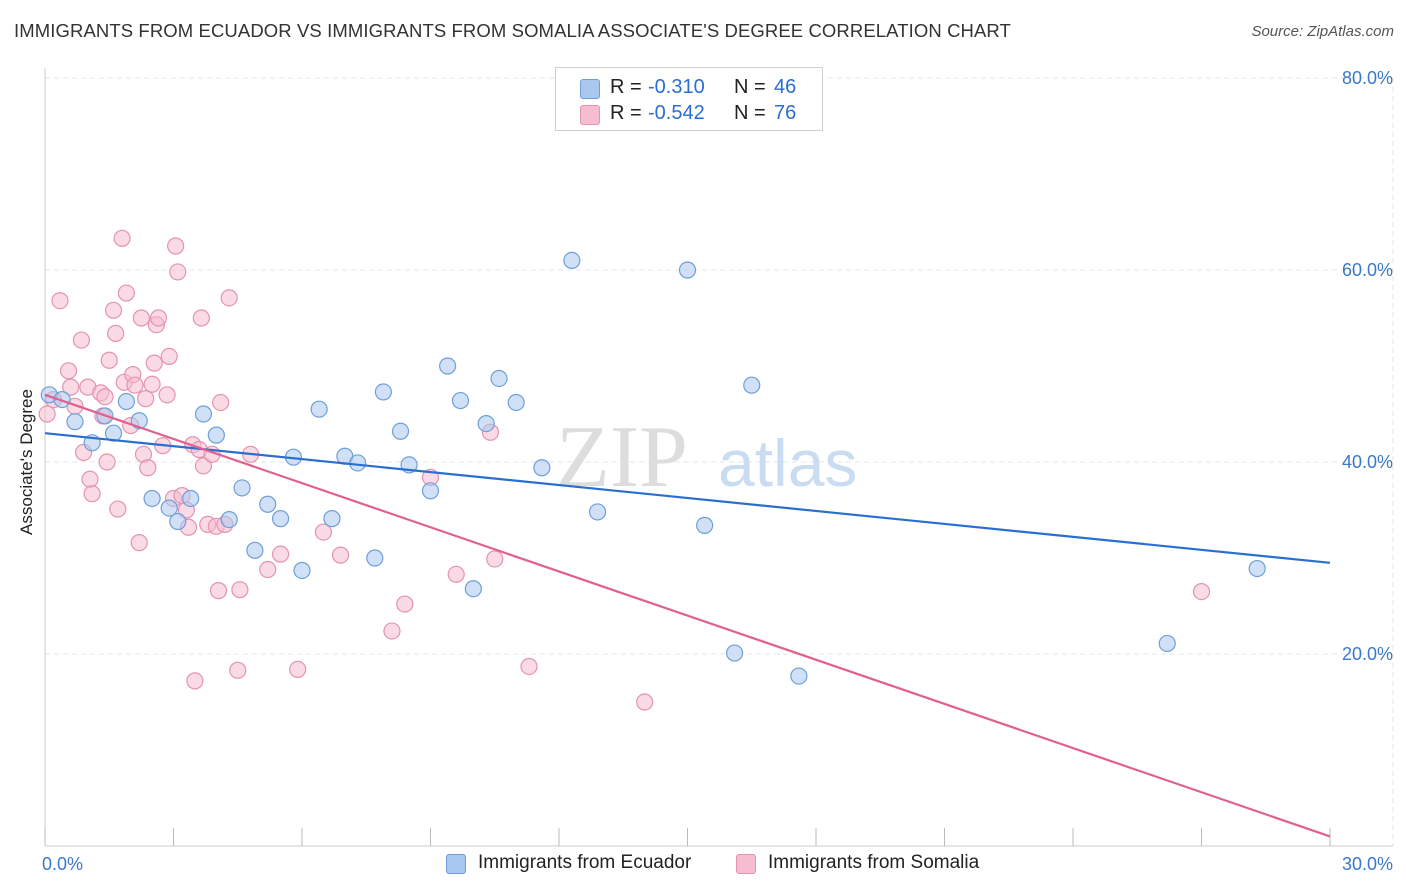  Describe the element at coordinates (787, 463) in the screenshot. I see `watermark-atlas: atlas` at that location.